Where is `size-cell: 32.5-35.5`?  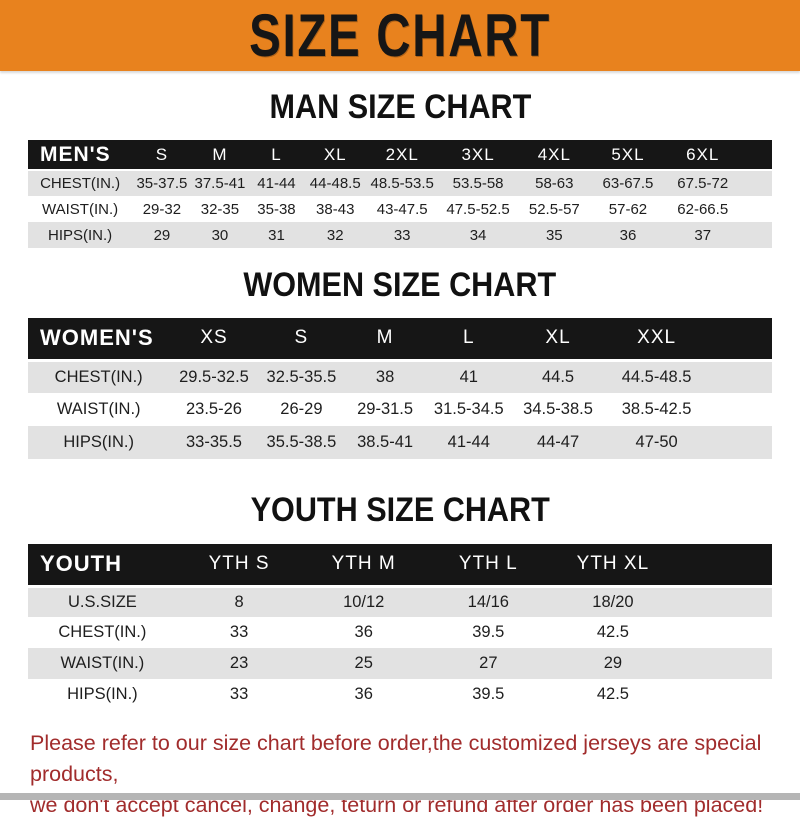 size-cell: 32.5-35.5 is located at coordinates (301, 376).